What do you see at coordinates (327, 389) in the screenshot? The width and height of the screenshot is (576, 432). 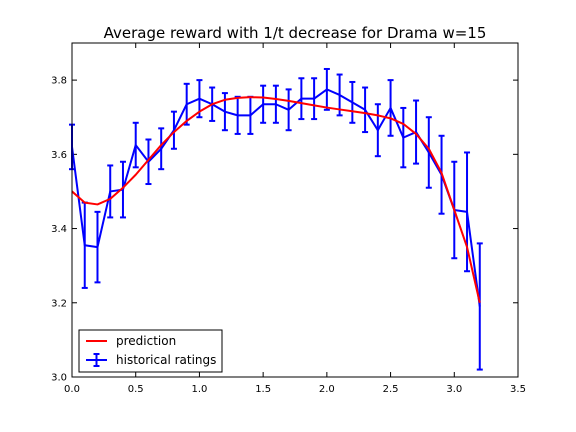 I see `x-tick-label: 2.0` at bounding box center [327, 389].